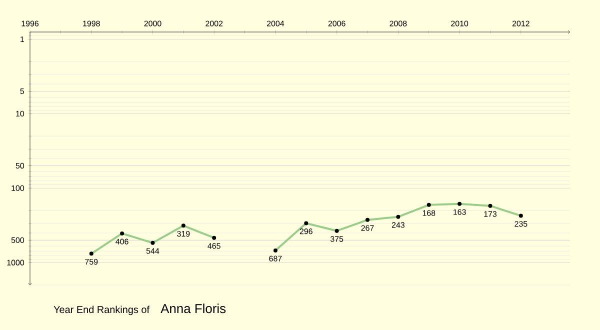  I want to click on text: Anna Floris, so click(193, 309).